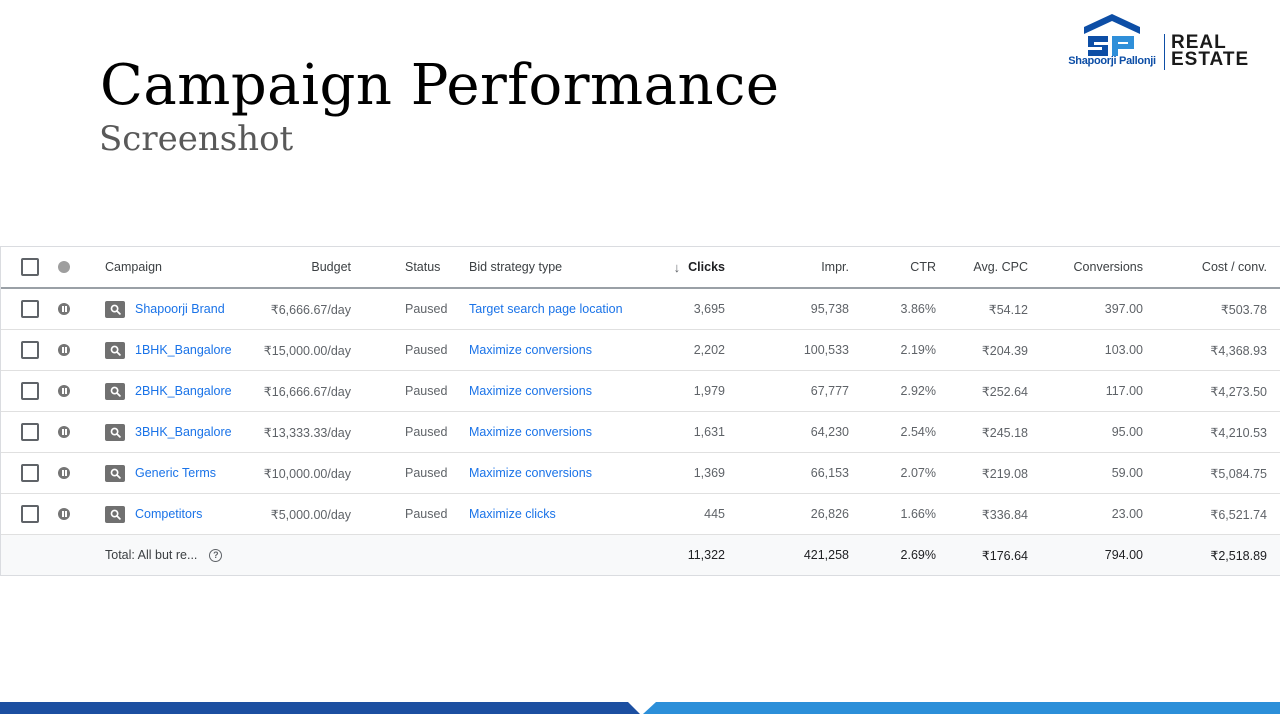 This screenshot has height=720, width=1280. I want to click on total-clicks: 11,322, so click(706, 555).